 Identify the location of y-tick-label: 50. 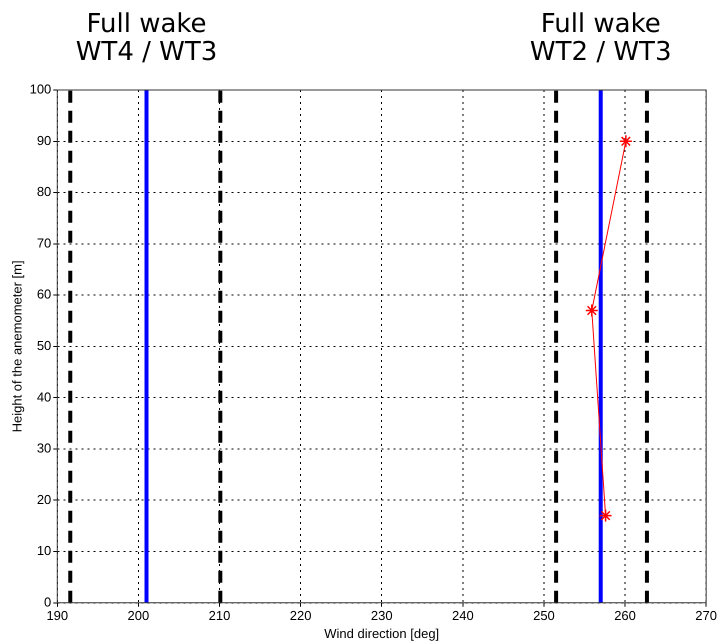
(44, 345).